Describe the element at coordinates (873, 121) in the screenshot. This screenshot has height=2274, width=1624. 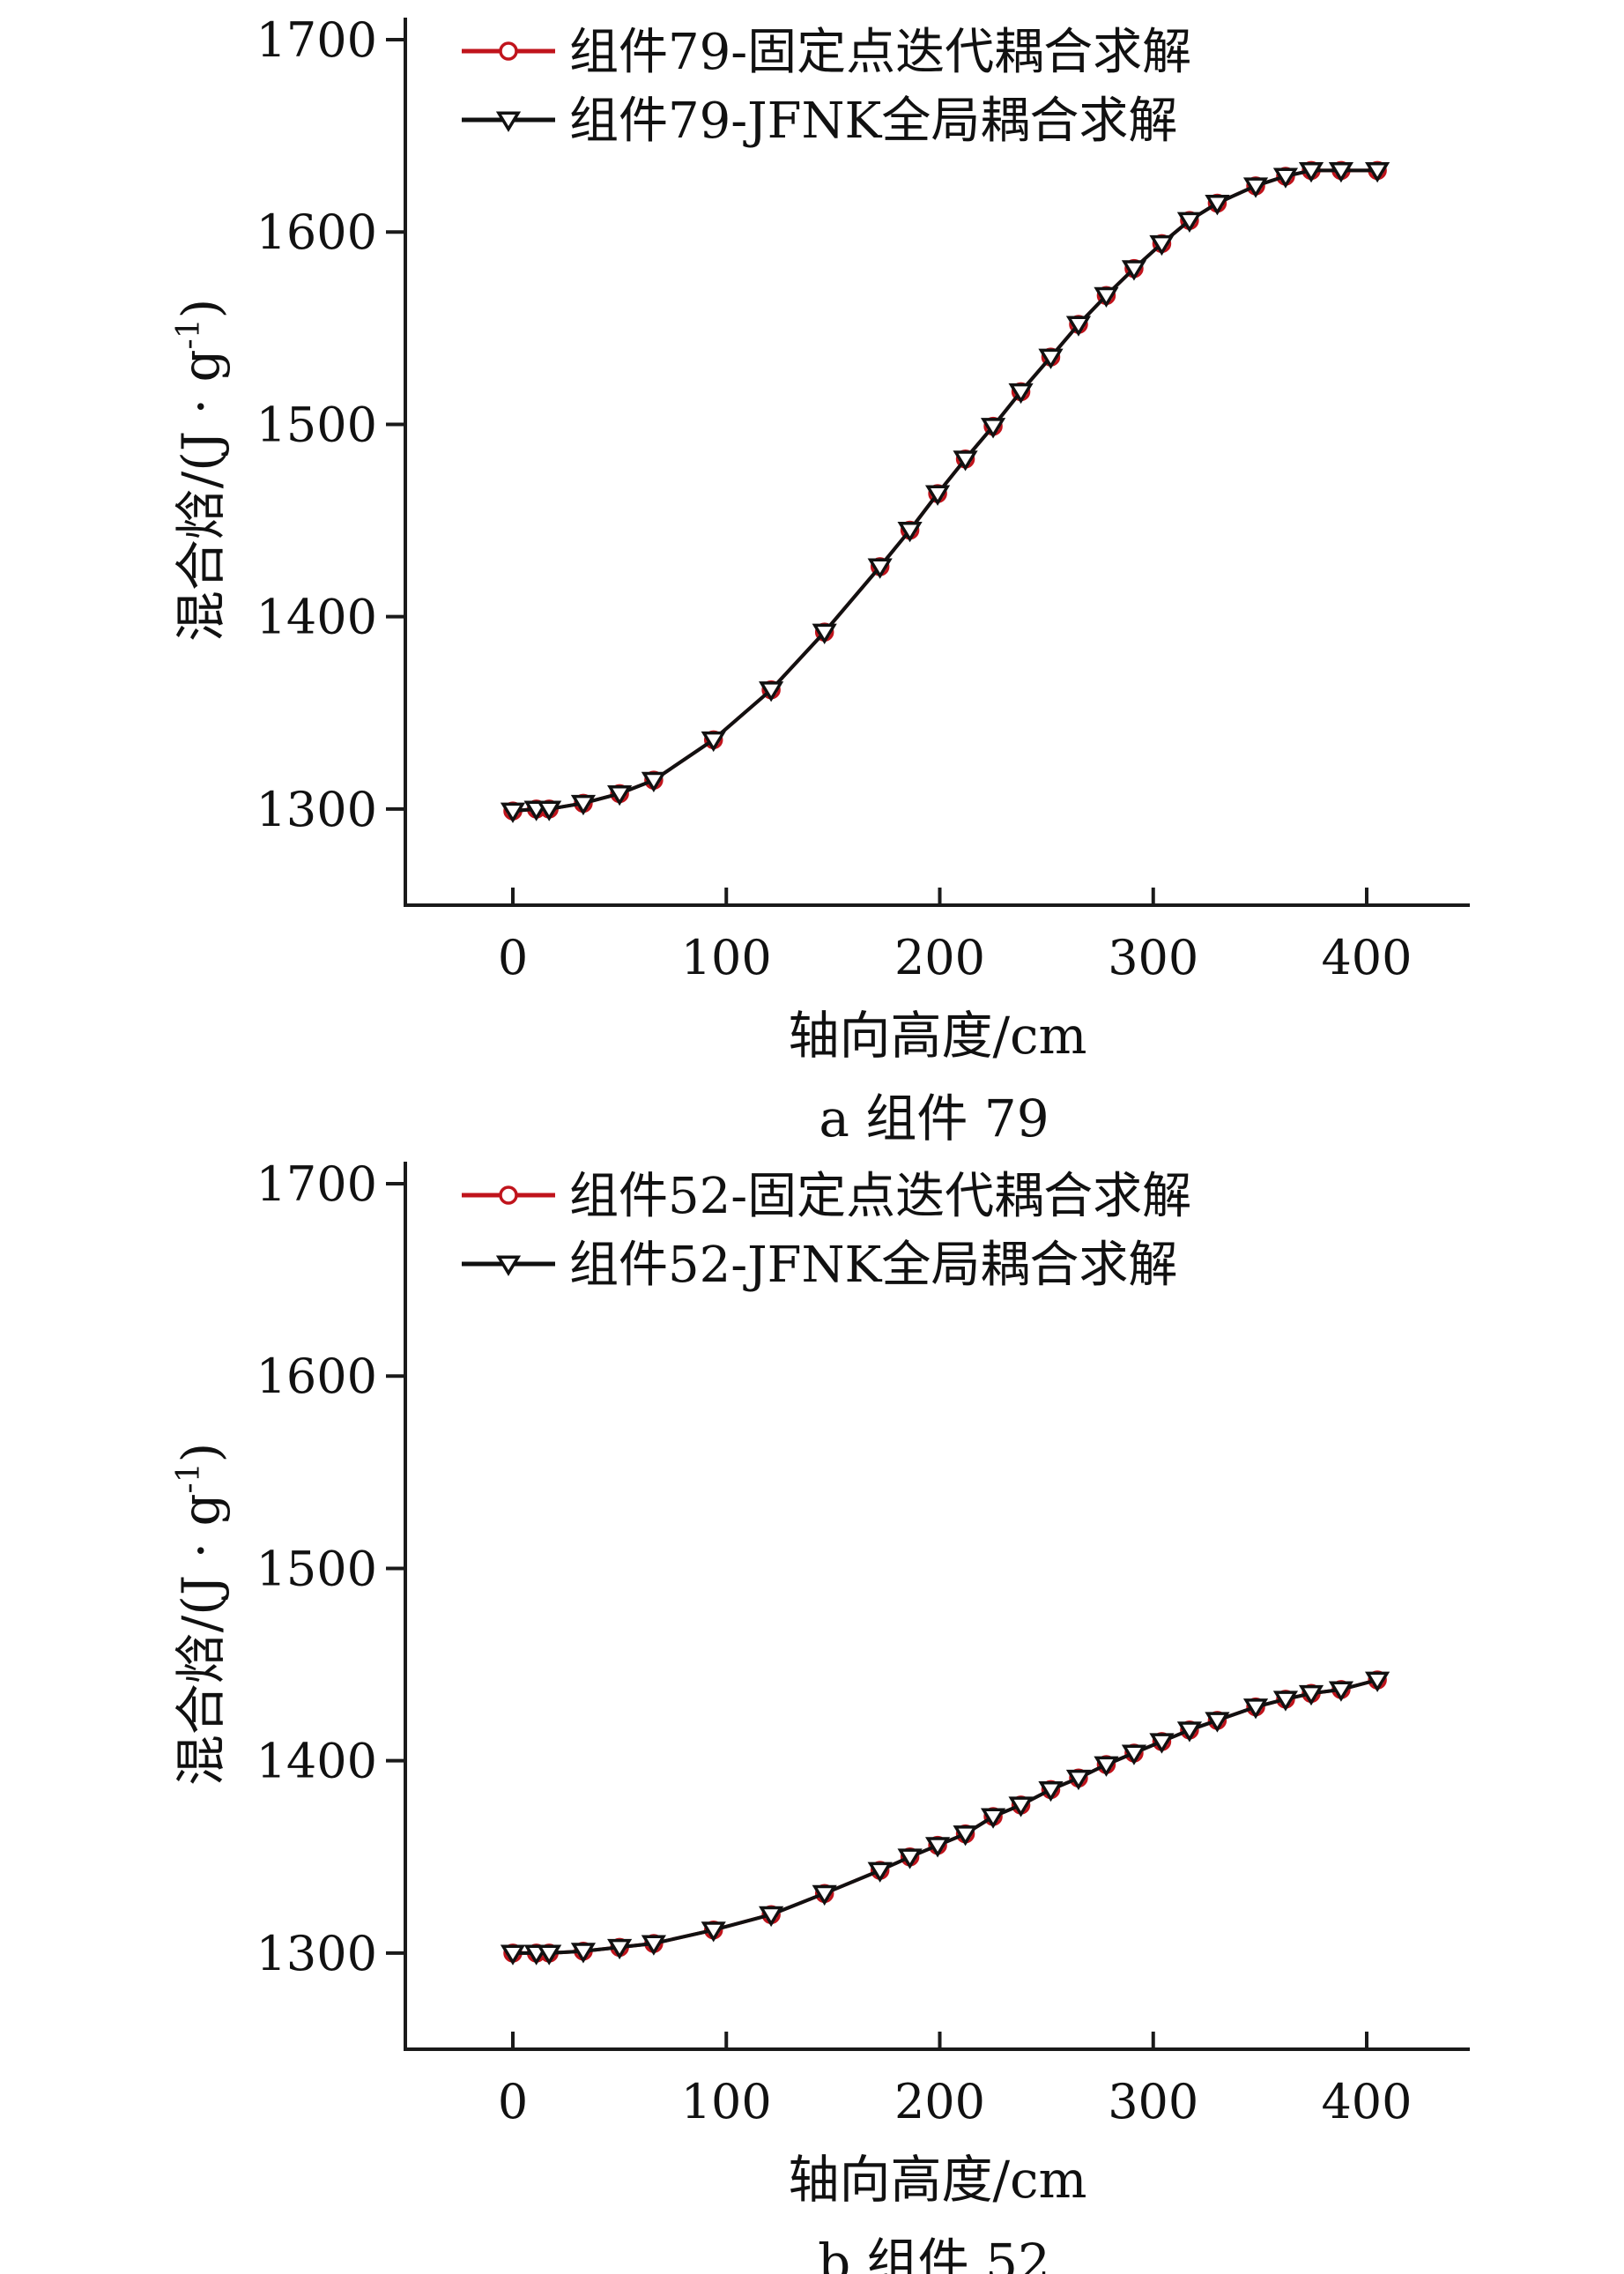
I see `legend-label: 组件79-JFNK全局耦合求解` at that location.